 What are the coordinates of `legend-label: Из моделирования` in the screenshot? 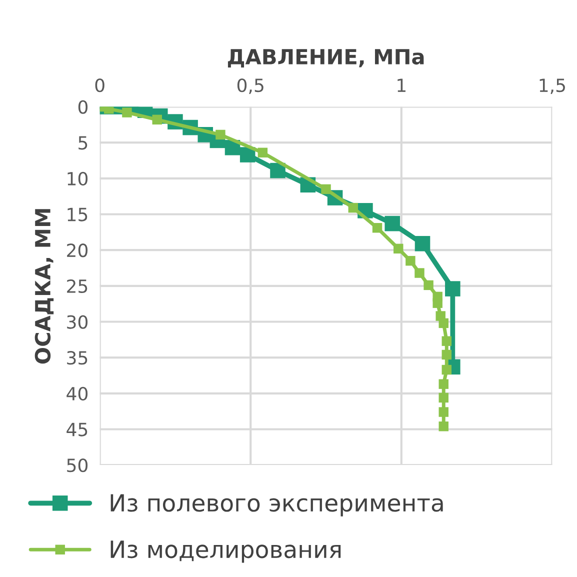 It's located at (225, 551).